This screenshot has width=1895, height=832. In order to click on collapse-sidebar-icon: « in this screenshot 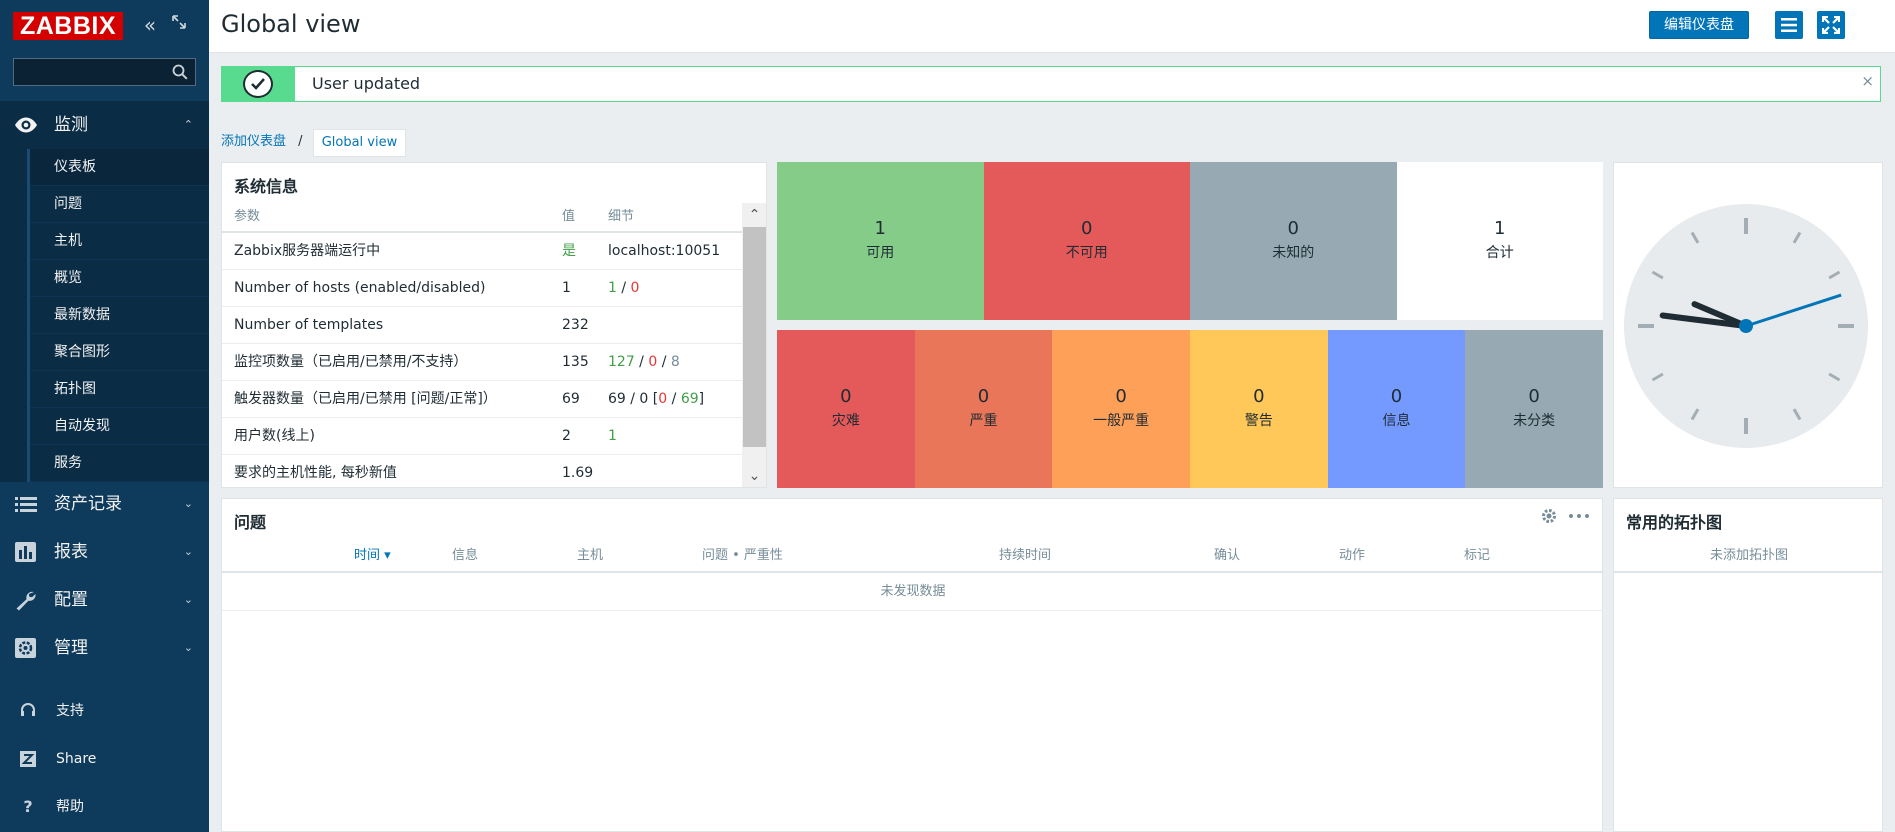, I will do `click(150, 25)`.